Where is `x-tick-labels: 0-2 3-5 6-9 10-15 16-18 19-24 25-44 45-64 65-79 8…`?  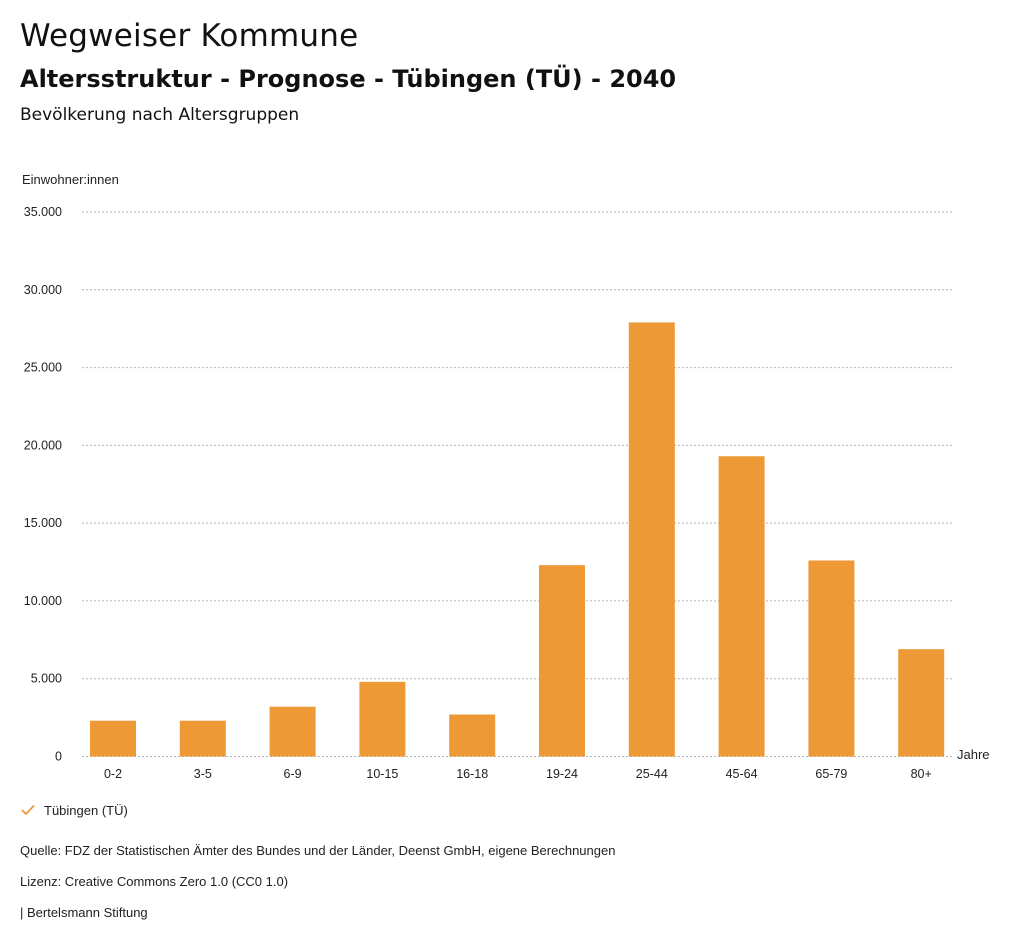
x-tick-labels: 0-2 3-5 6-9 10-15 16-18 19-24 25-44 45-64 65-79 8… is located at coordinates (518, 774).